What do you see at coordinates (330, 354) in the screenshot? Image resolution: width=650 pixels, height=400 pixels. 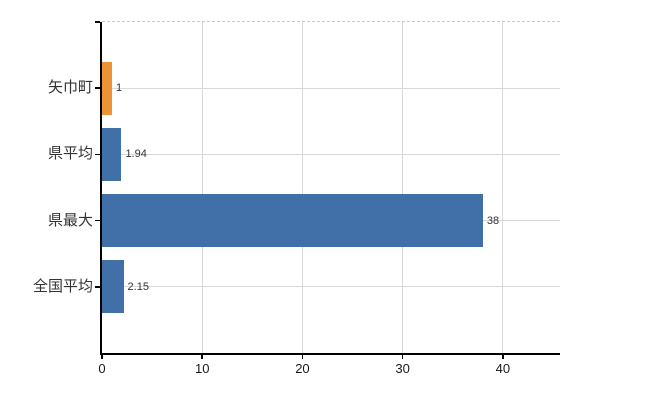 I see `x-axis-line` at bounding box center [330, 354].